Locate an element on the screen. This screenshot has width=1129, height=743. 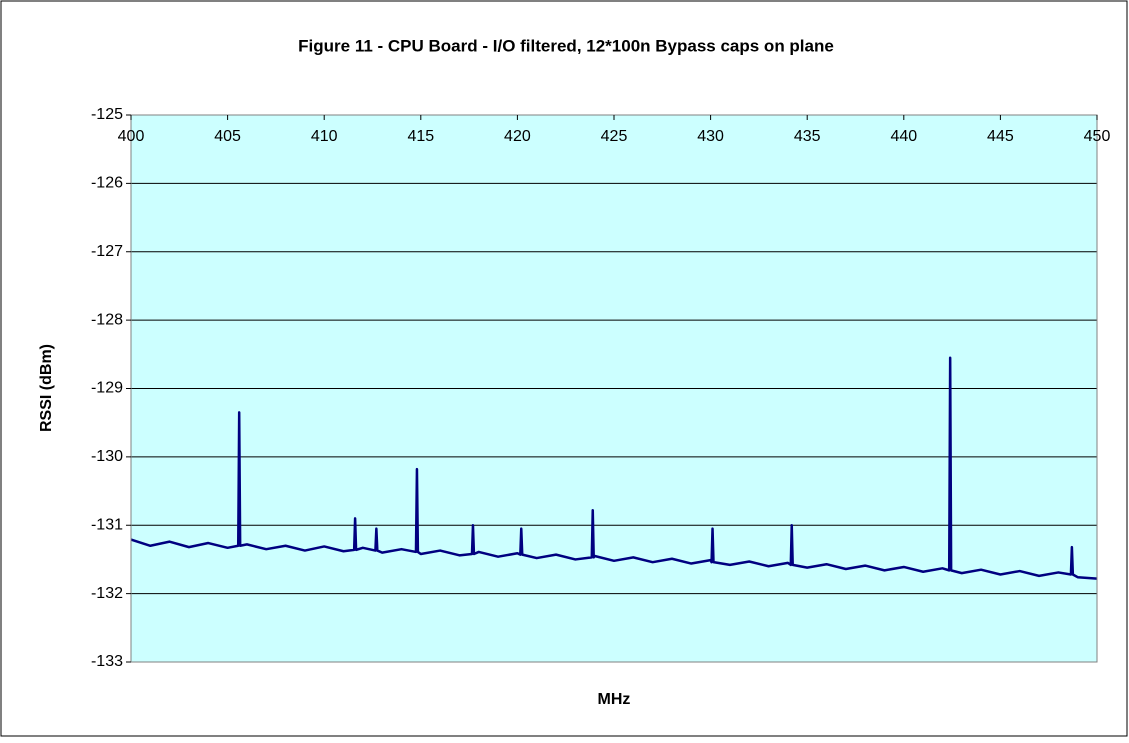
x-tick-label: 415 is located at coordinates (420, 136).